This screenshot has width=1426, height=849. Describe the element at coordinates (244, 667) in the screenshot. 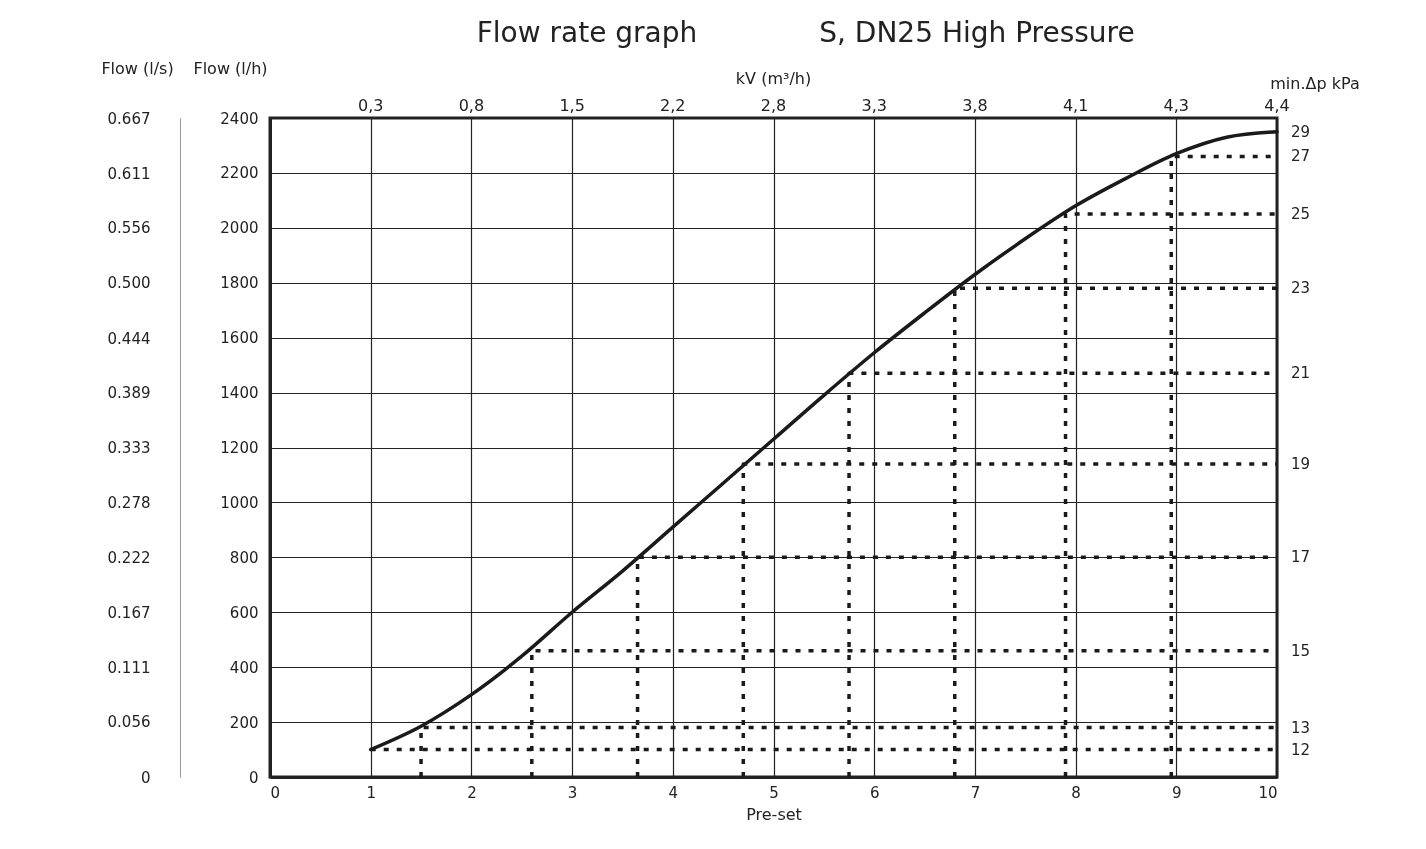

I see `y-tick-label: 400` at that location.